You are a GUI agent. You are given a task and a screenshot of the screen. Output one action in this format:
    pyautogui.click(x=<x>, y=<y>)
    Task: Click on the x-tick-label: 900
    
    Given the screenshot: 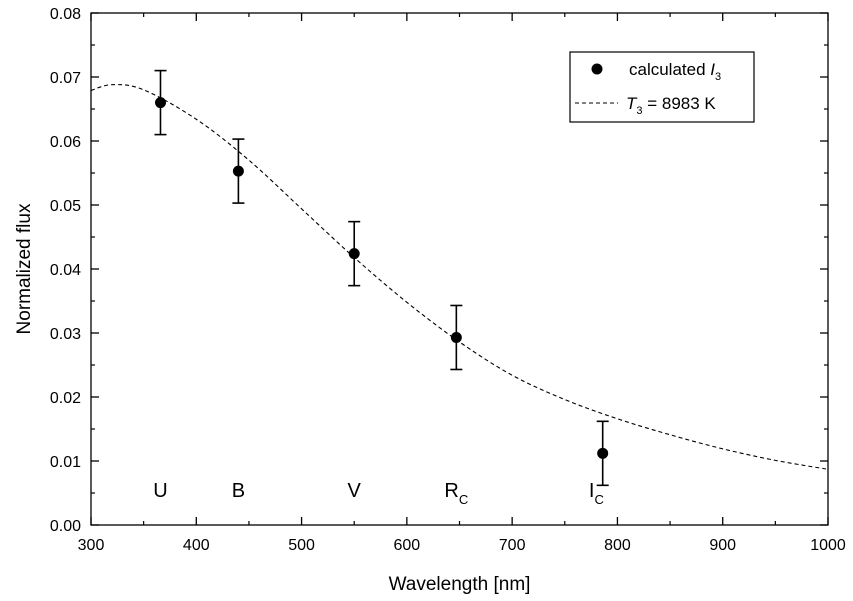 What is the action you would take?
    pyautogui.click(x=722, y=545)
    